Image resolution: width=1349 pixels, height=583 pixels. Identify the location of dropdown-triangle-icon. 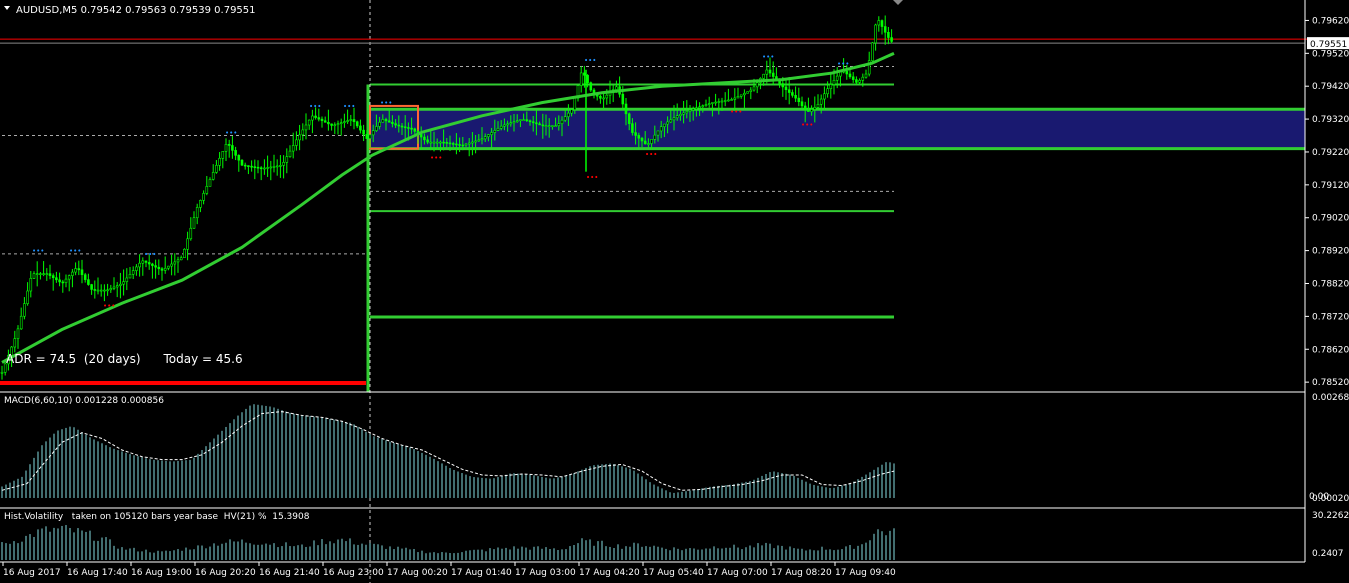
(7, 8).